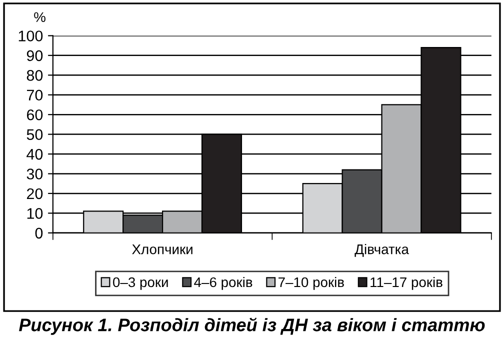 Image resolution: width=504 pixels, height=340 pixels. I want to click on y-tick-label: 30, so click(34, 174).